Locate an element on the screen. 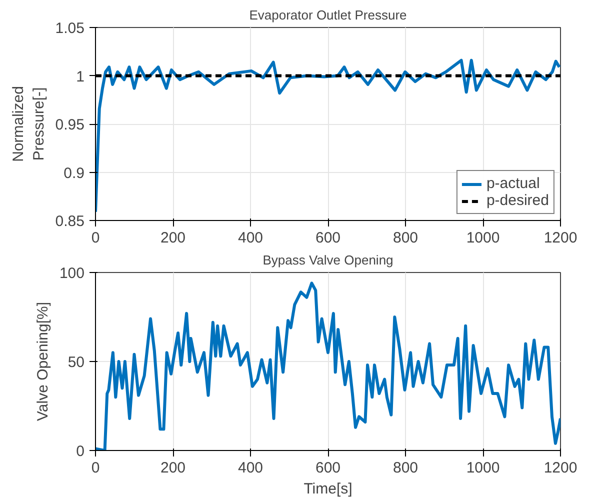 The height and width of the screenshot is (504, 597). chart-title: Bypass Valve Opening is located at coordinates (328, 260).